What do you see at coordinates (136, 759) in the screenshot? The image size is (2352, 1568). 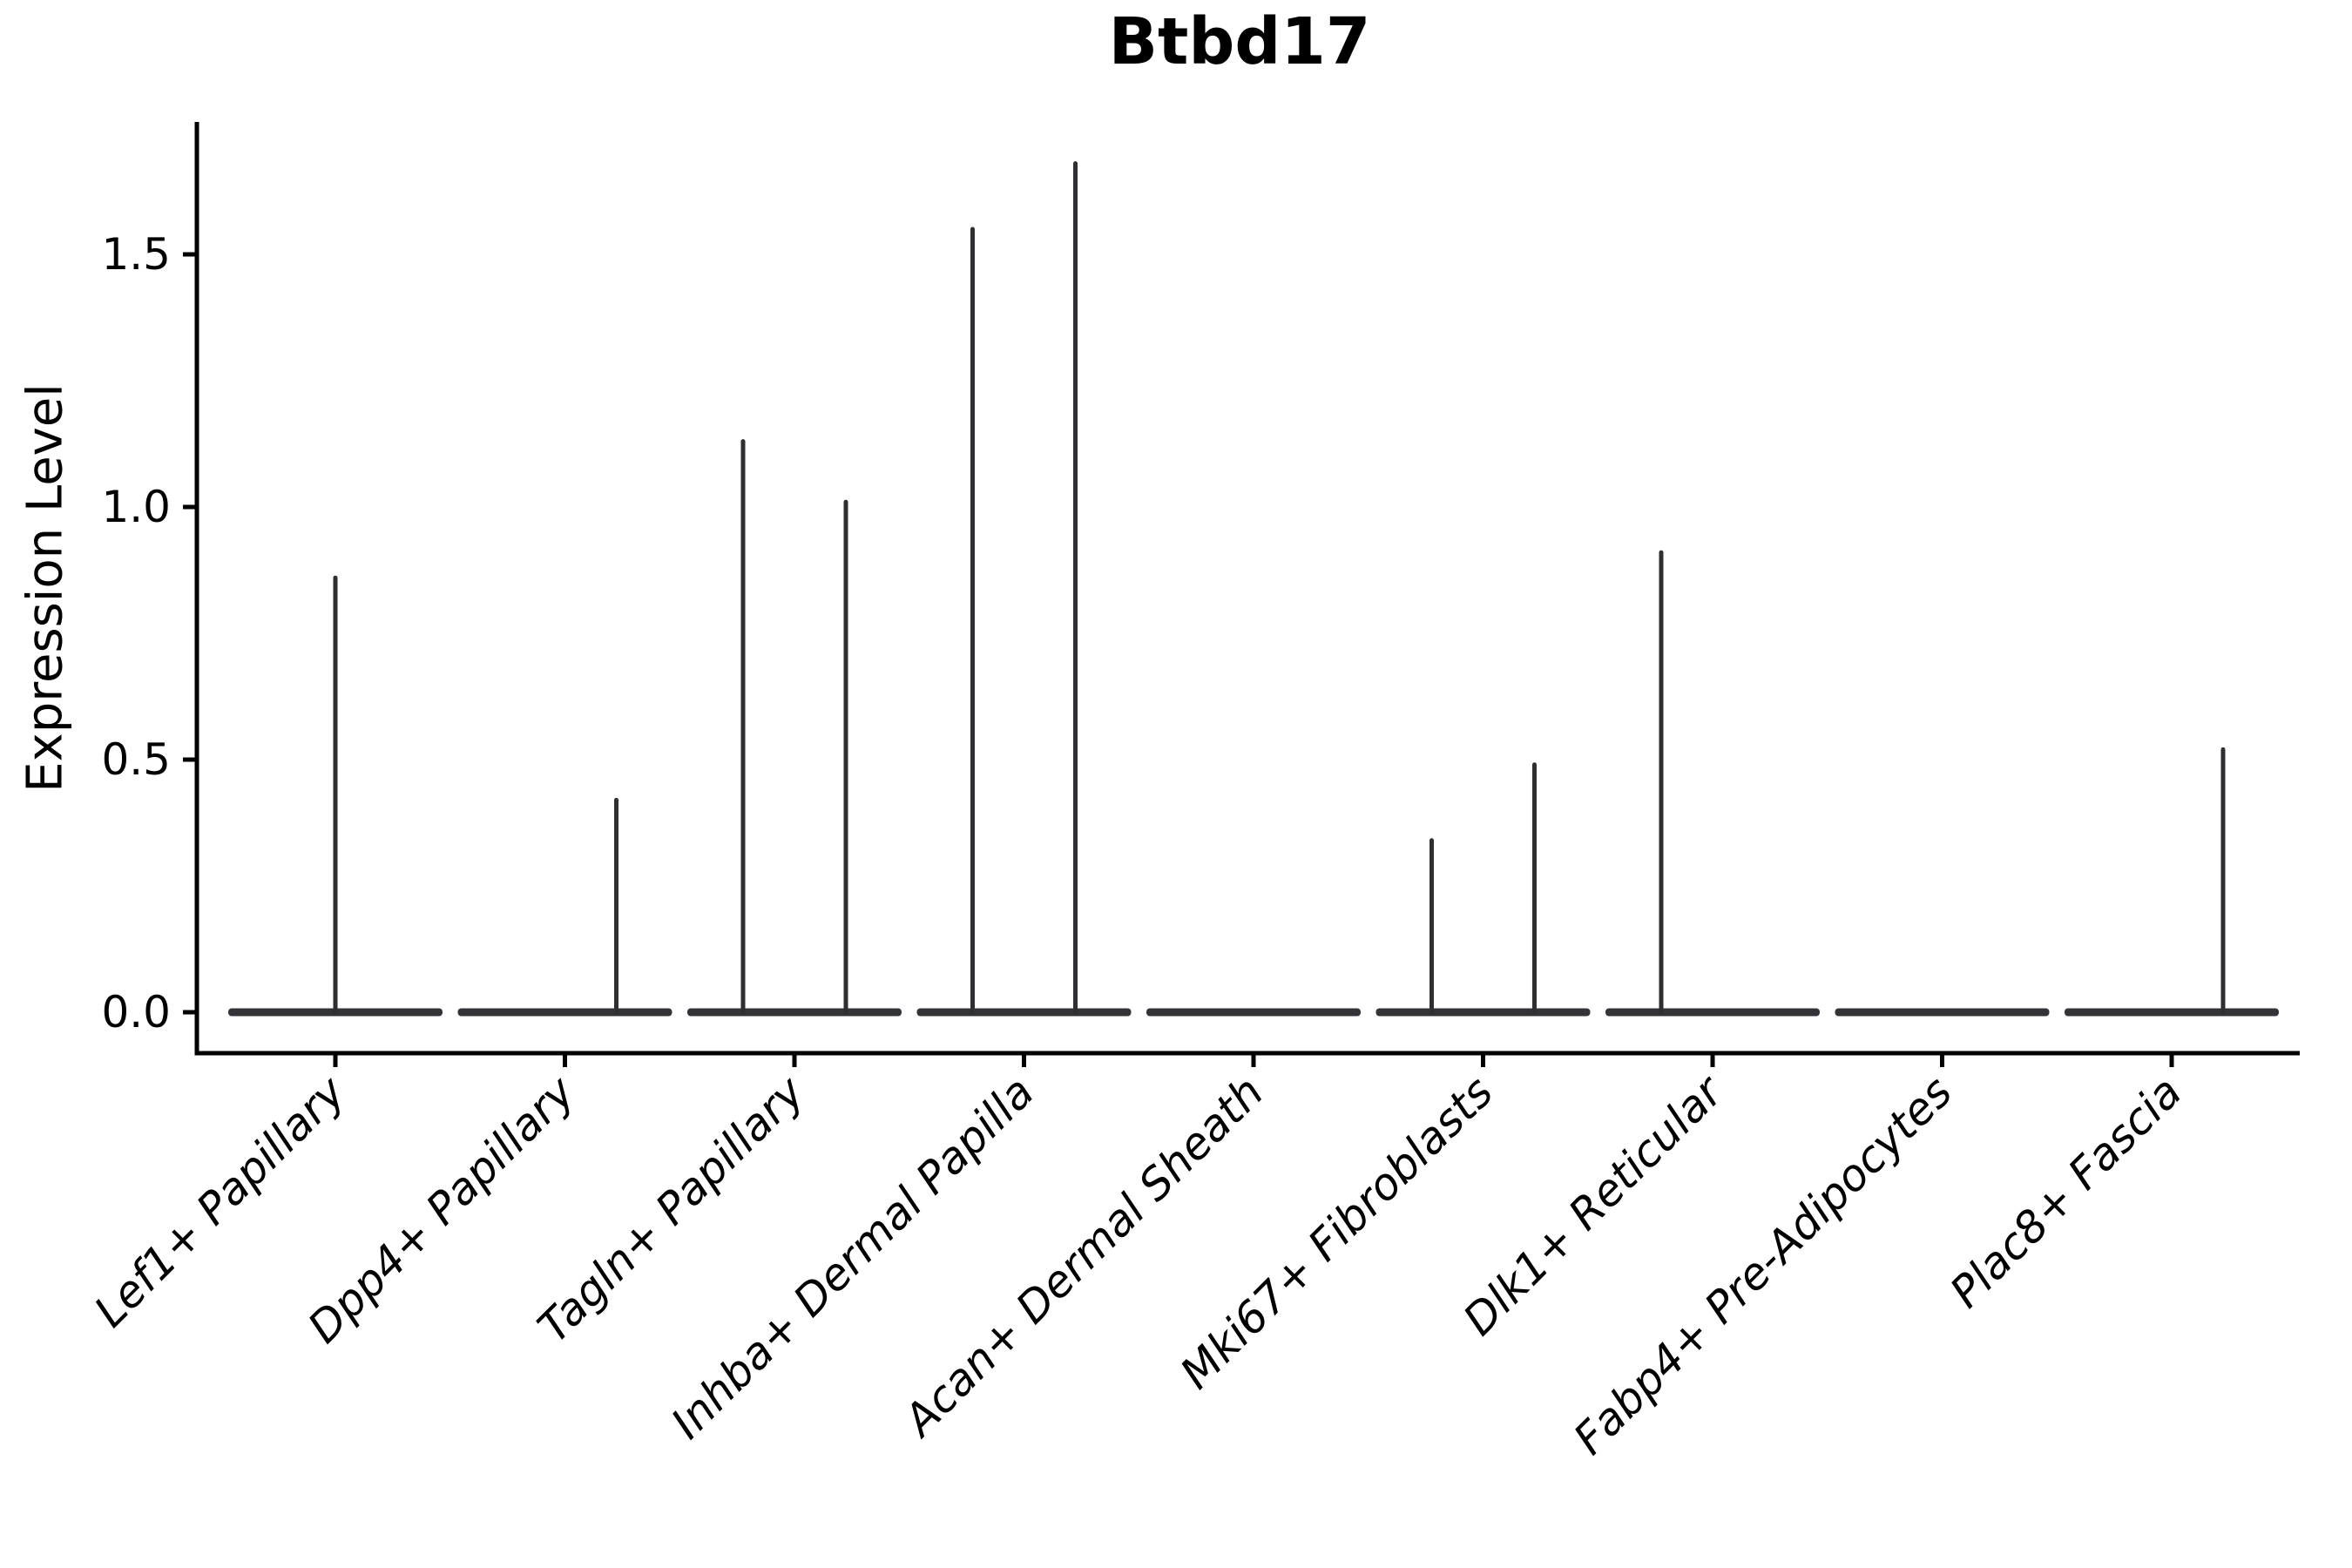 I see `y-tick-label: 0.5` at bounding box center [136, 759].